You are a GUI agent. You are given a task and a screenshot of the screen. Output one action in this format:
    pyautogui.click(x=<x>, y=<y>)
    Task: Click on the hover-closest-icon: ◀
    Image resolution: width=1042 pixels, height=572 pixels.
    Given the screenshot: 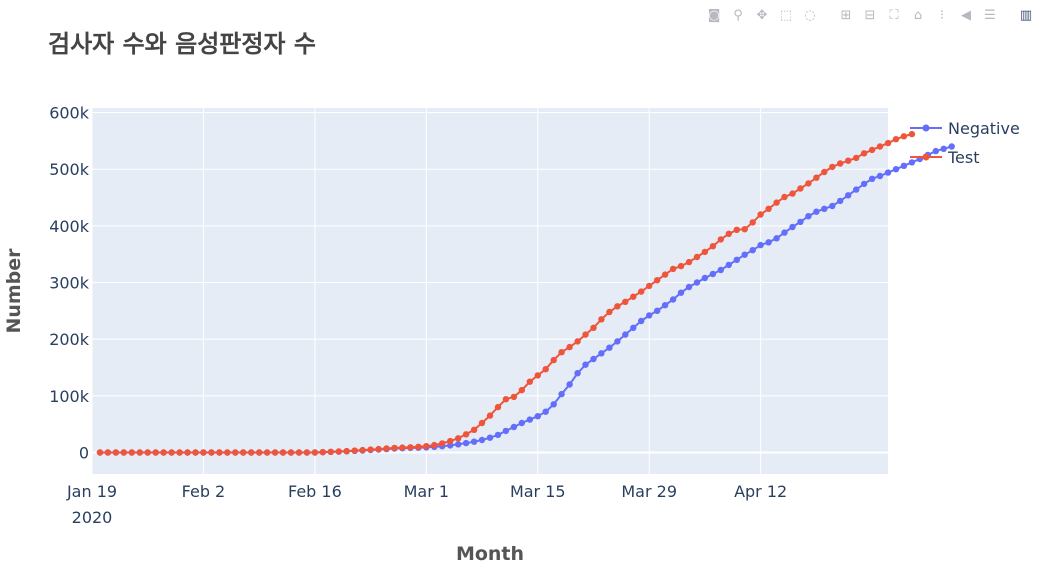 What is the action you would take?
    pyautogui.click(x=966, y=15)
    